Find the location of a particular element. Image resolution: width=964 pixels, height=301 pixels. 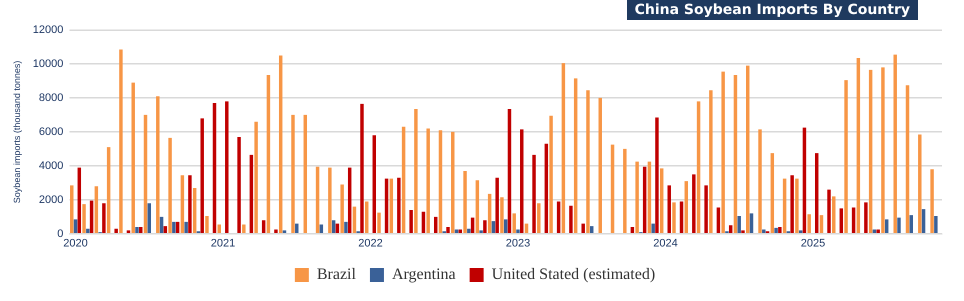

x-tick-label: 2024 is located at coordinates (665, 243).